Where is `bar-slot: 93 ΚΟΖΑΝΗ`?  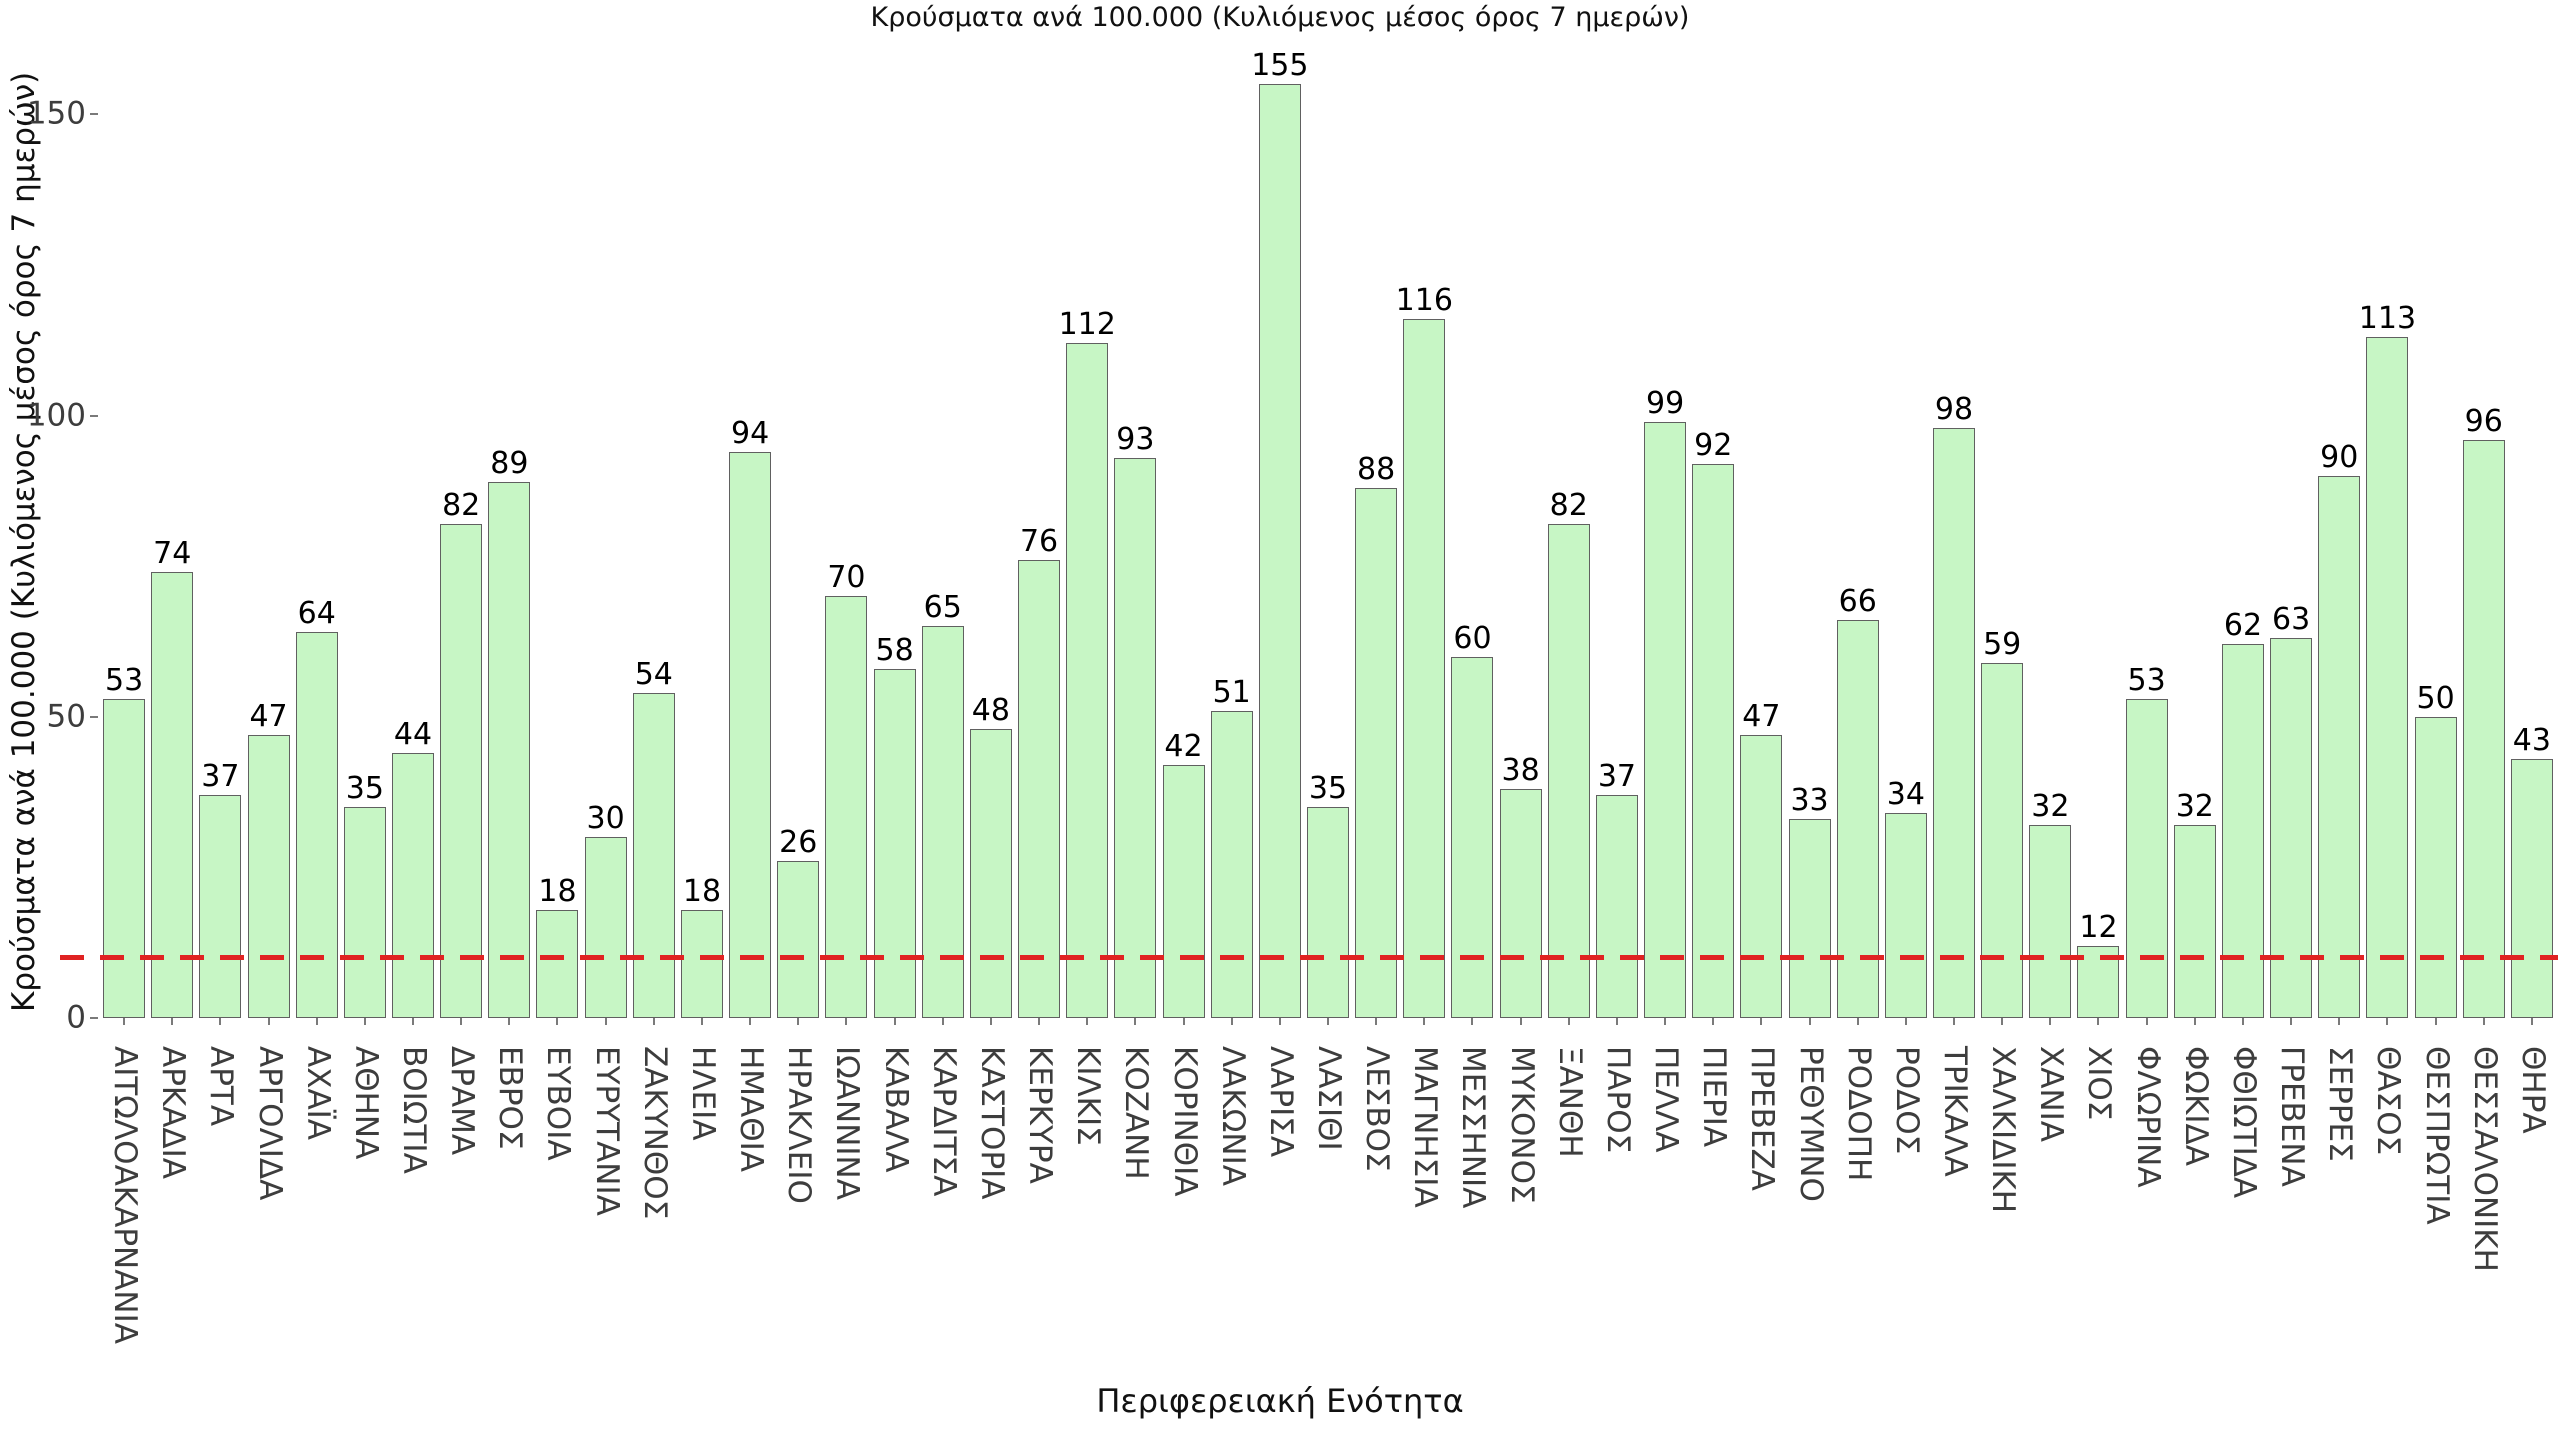 bar-slot: 93 ΚΟΖΑΝΗ is located at coordinates (1135, 605).